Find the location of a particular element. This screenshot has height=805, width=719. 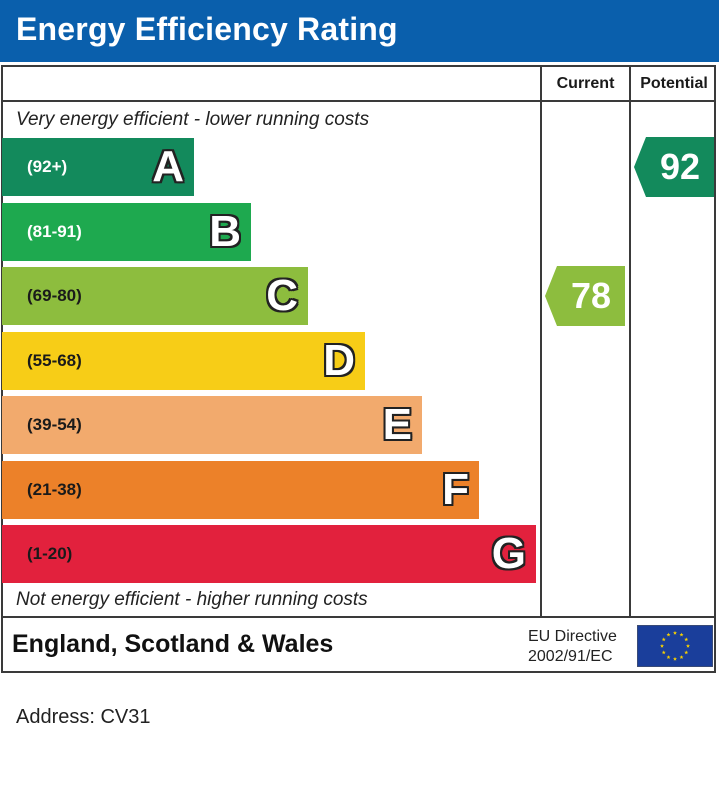

potential-rating-arrow is located at coordinates (674, 167).